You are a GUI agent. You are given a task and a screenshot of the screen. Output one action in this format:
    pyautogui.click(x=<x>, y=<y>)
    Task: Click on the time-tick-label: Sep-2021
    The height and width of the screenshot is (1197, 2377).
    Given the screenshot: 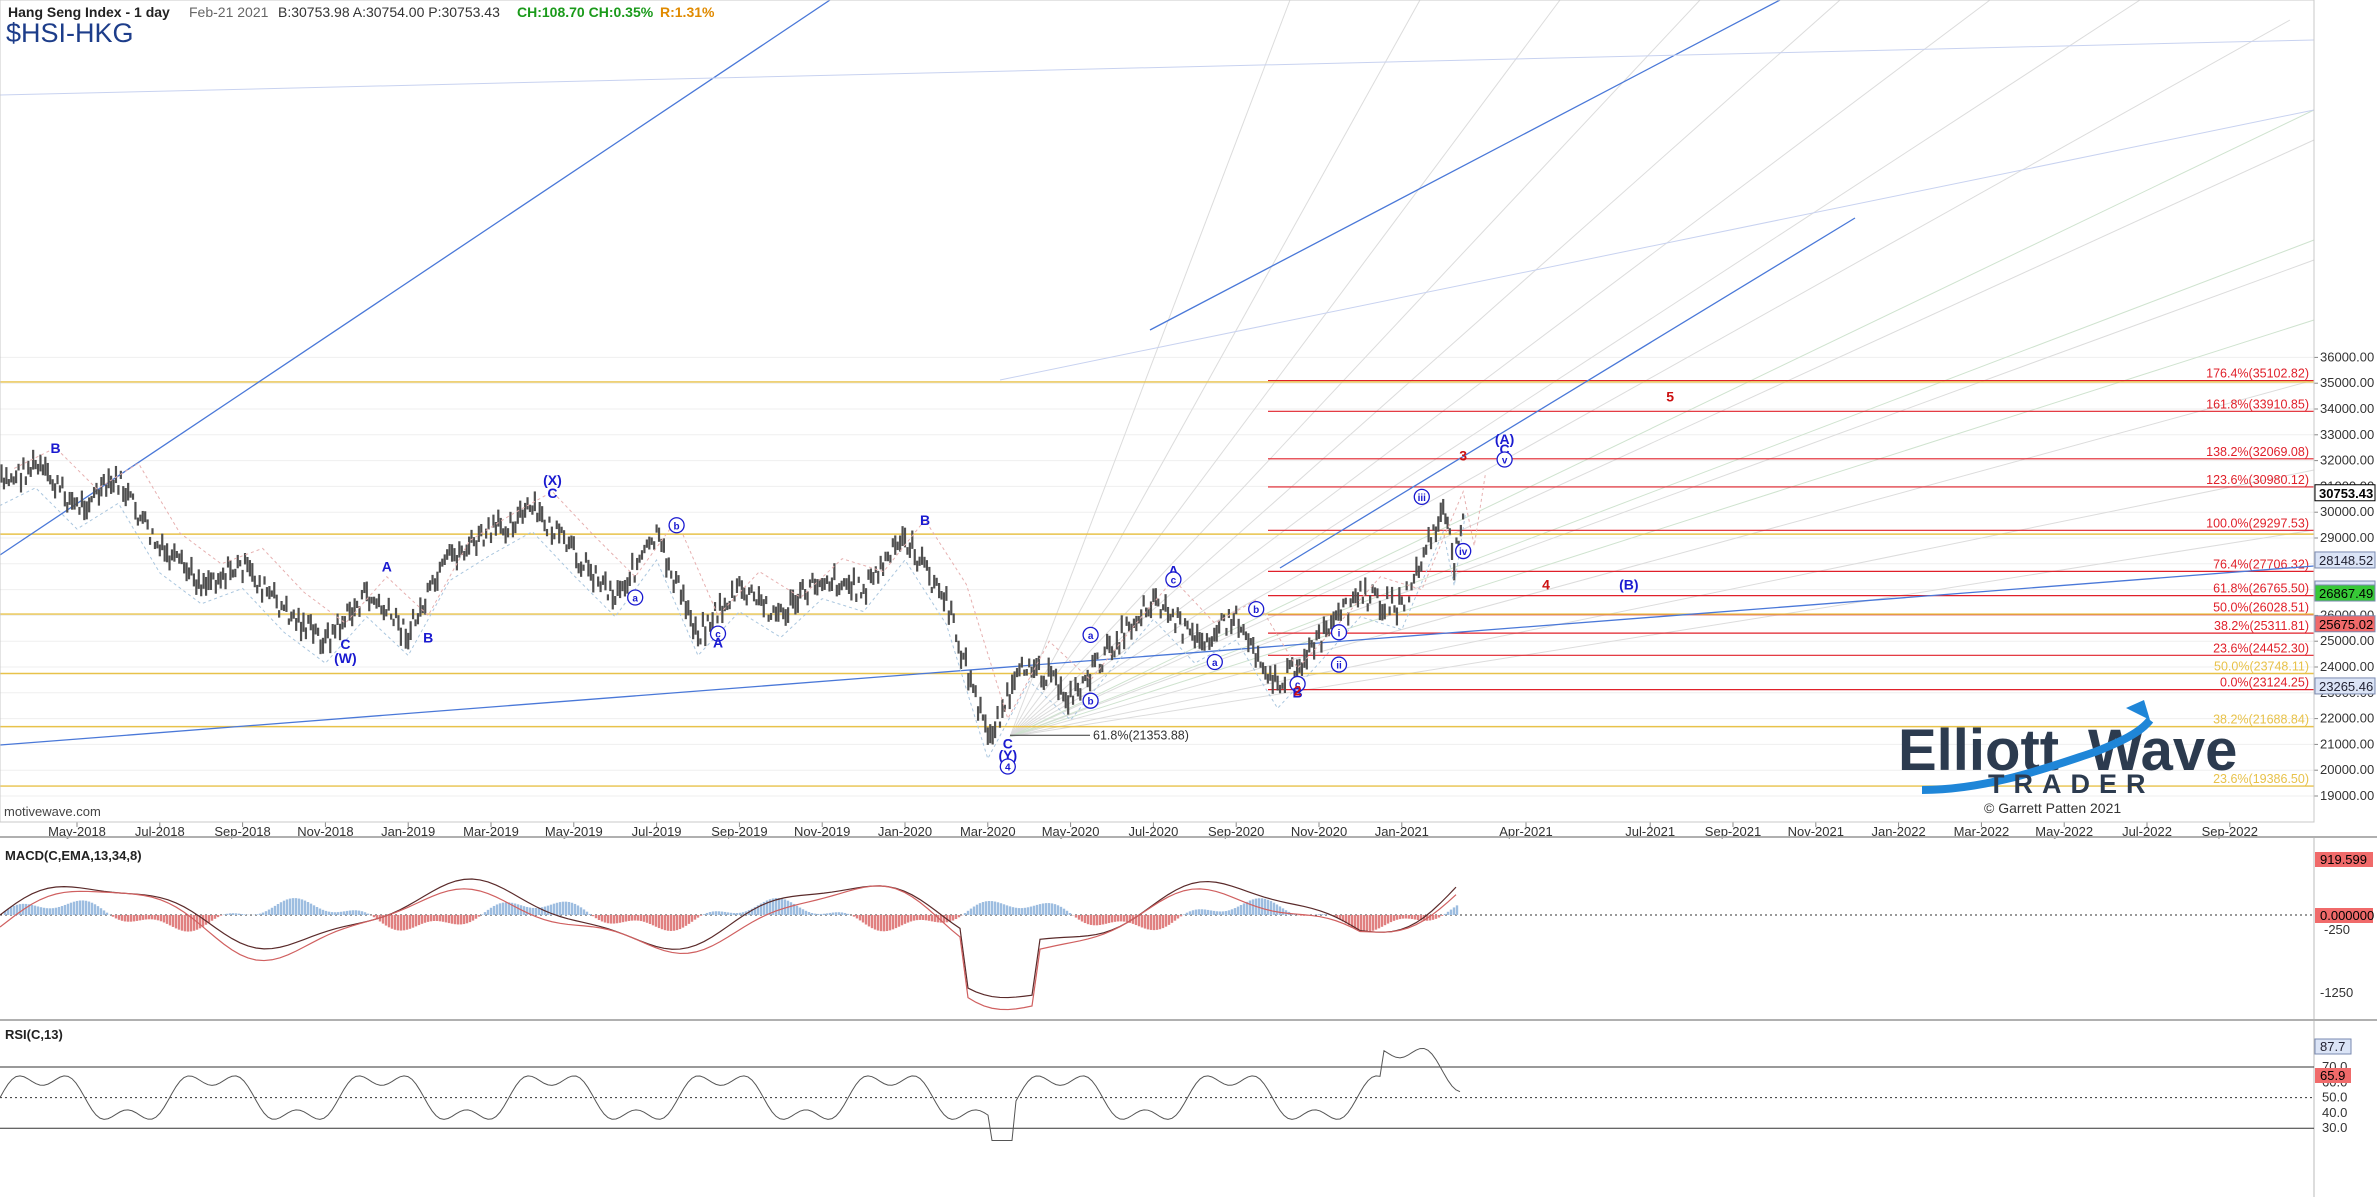 What is the action you would take?
    pyautogui.click(x=1733, y=831)
    